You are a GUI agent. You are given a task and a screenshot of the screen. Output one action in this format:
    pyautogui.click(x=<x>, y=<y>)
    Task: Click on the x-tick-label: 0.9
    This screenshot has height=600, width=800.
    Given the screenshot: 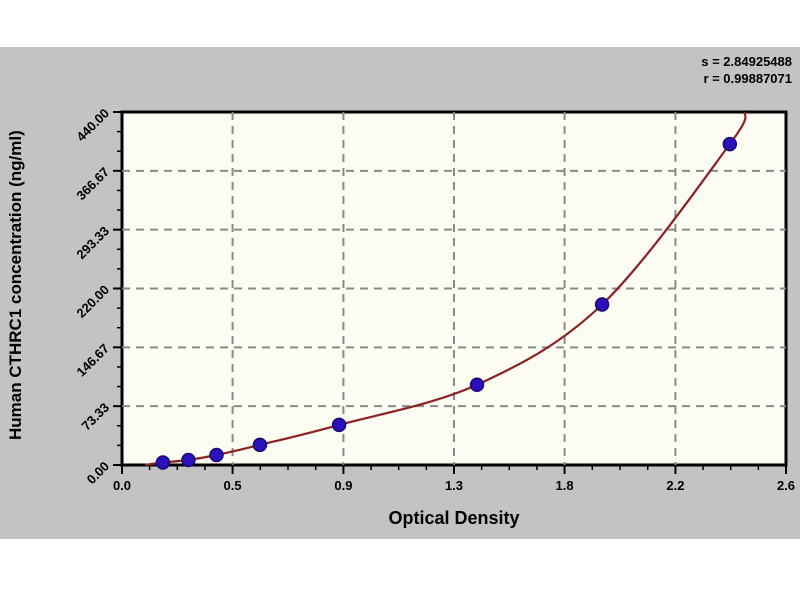 What is the action you would take?
    pyautogui.click(x=343, y=485)
    